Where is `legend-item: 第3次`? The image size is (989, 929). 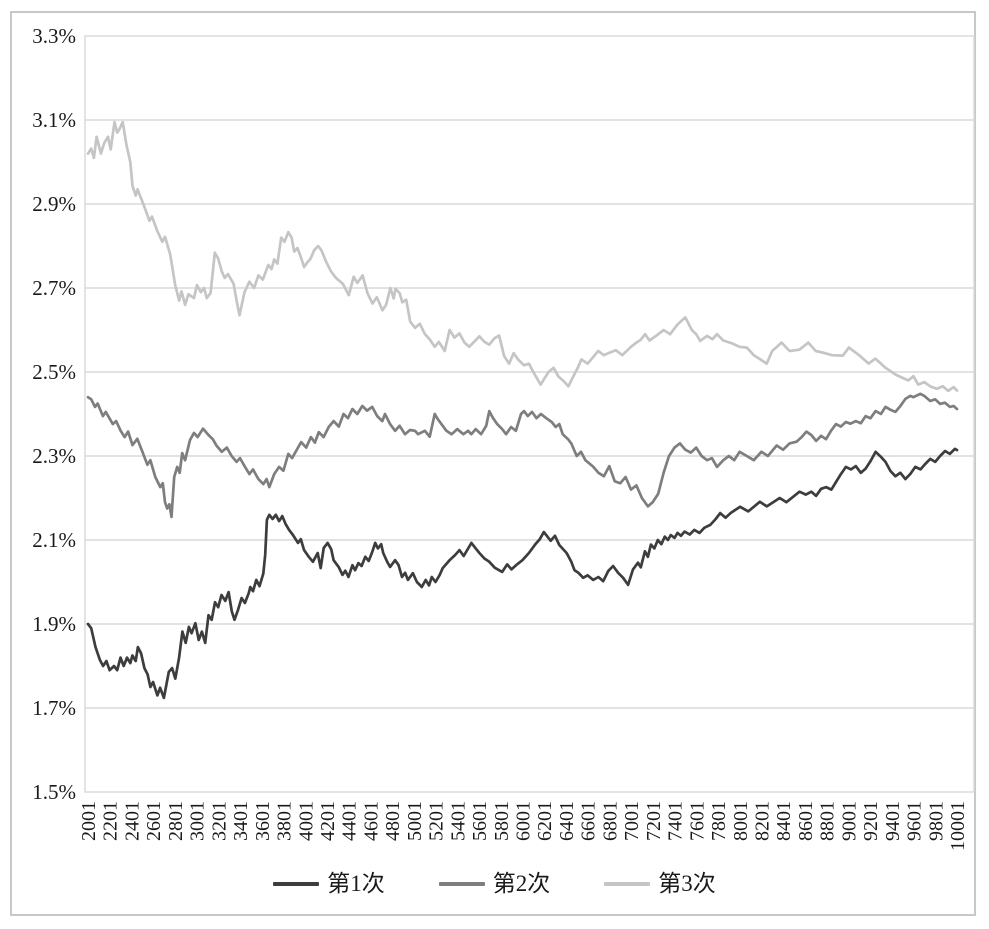
legend-item: 第3次 is located at coordinates (660, 883).